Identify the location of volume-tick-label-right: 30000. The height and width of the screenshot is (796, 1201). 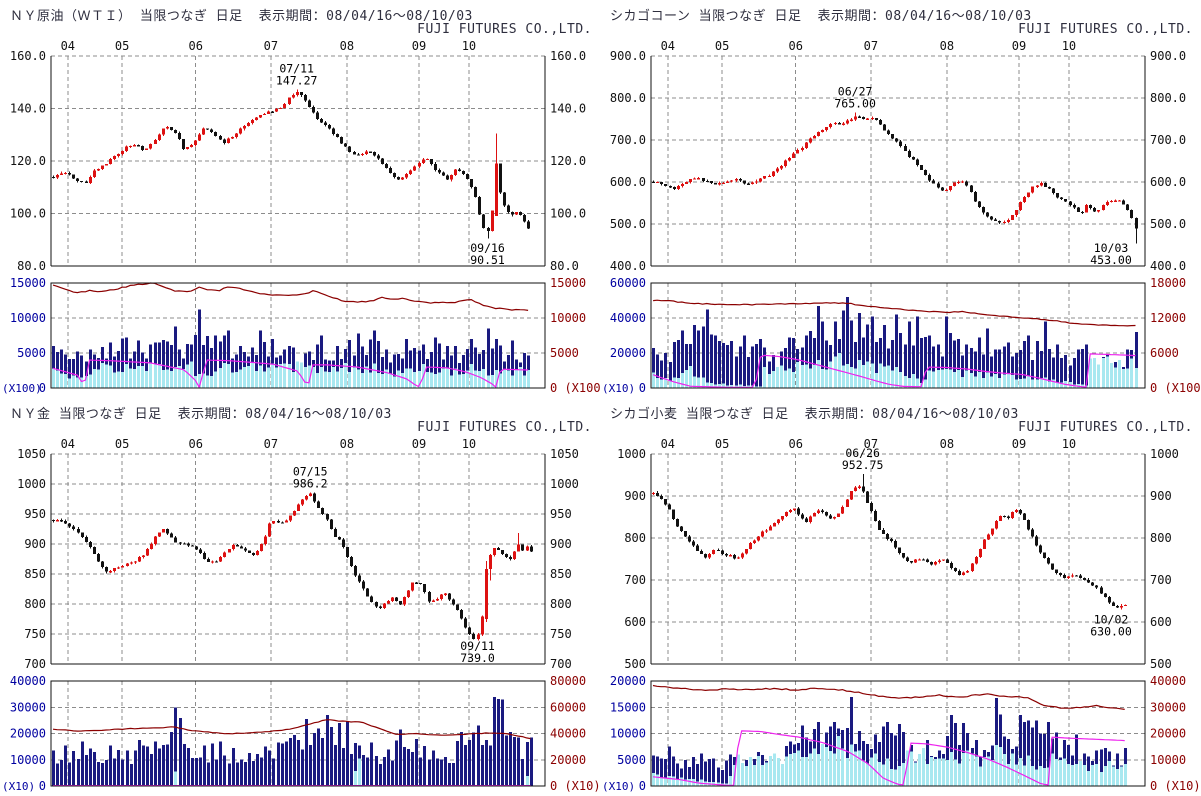
(1168, 707).